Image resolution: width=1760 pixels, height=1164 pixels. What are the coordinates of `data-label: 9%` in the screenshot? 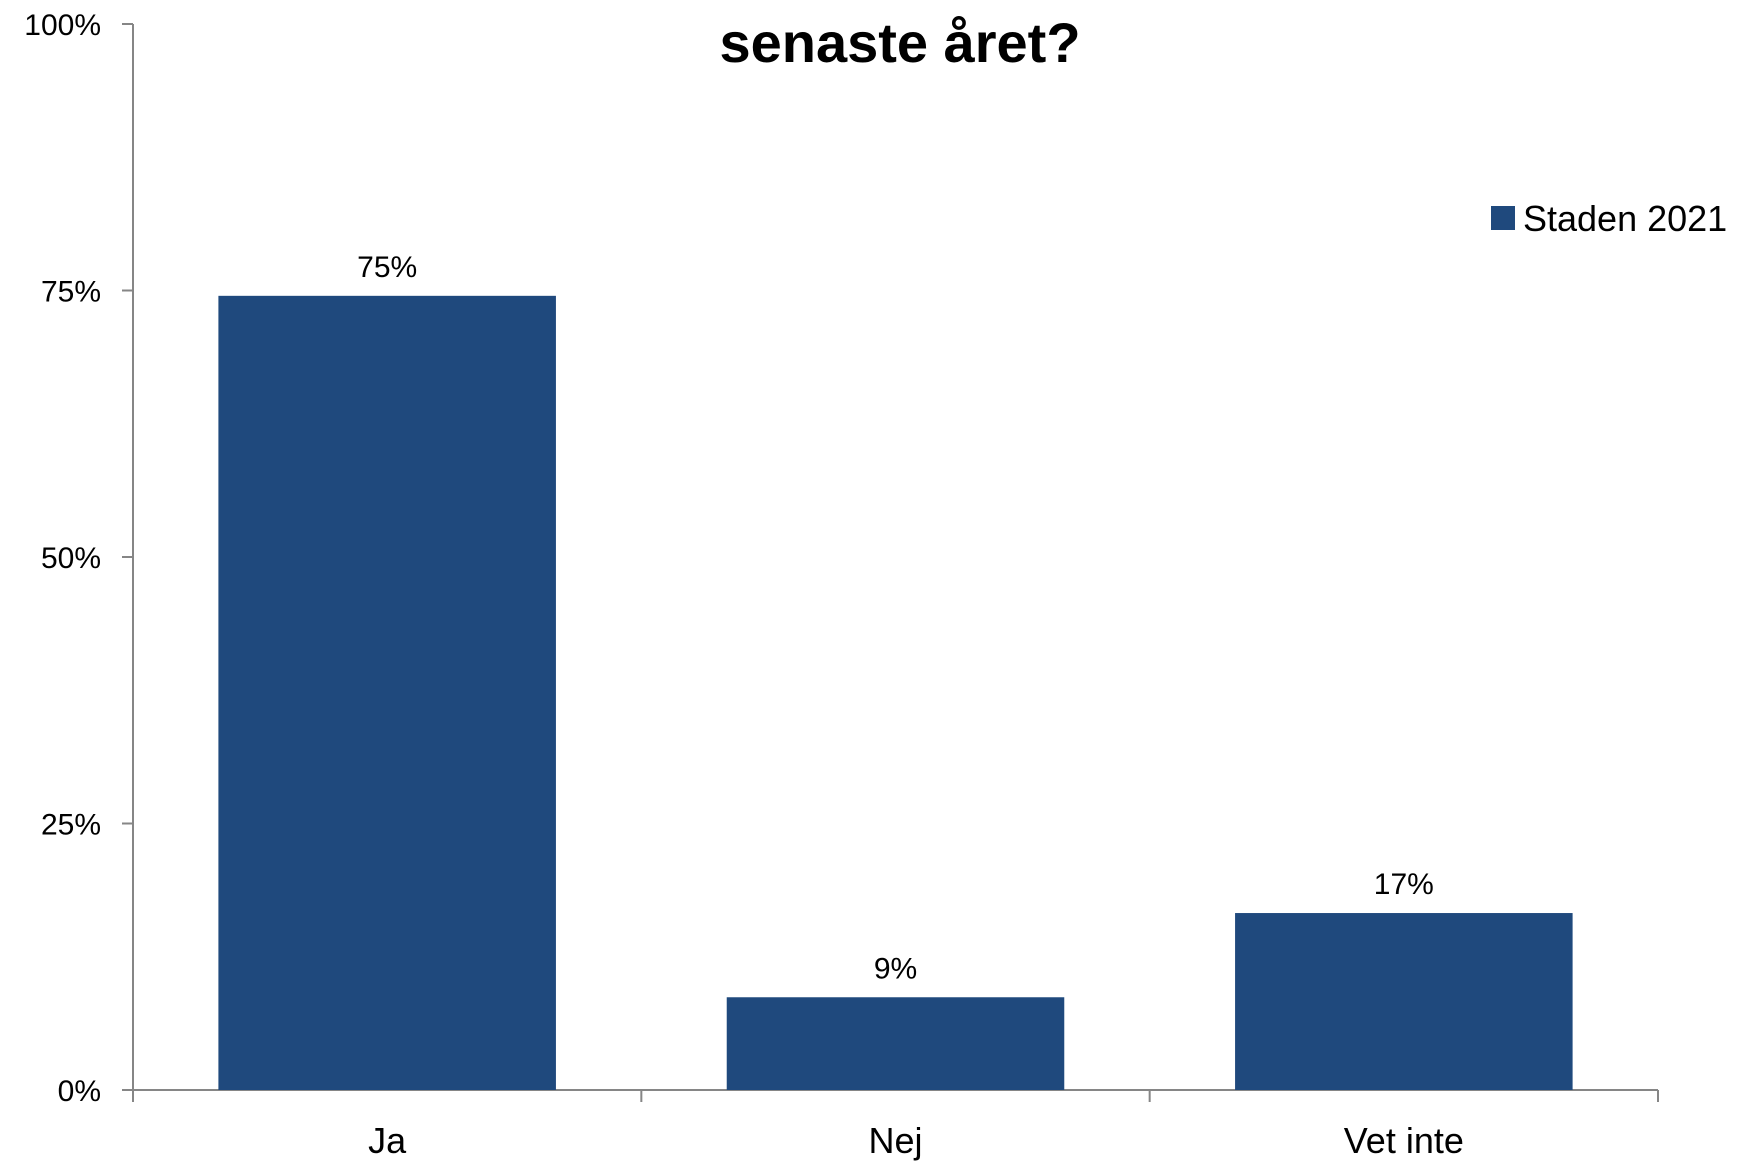 It's located at (895, 968).